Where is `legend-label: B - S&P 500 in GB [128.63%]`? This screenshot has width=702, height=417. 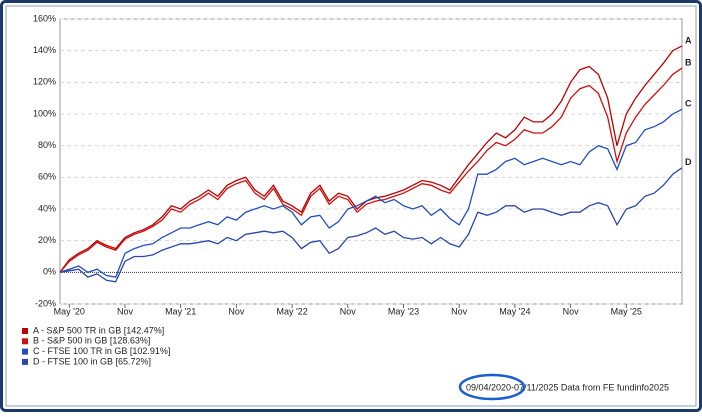 legend-label: B - S&P 500 in GB [128.63%] is located at coordinates (91, 341).